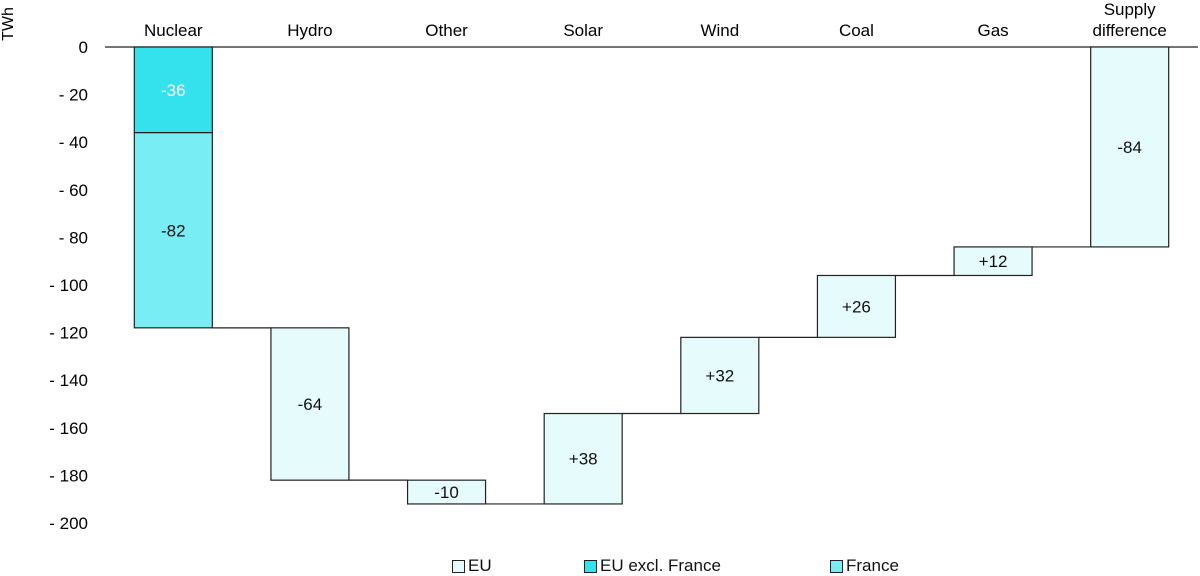 The height and width of the screenshot is (576, 1200). Describe the element at coordinates (590, 566) in the screenshot. I see `legend-swatch-eu-excl-france` at that location.